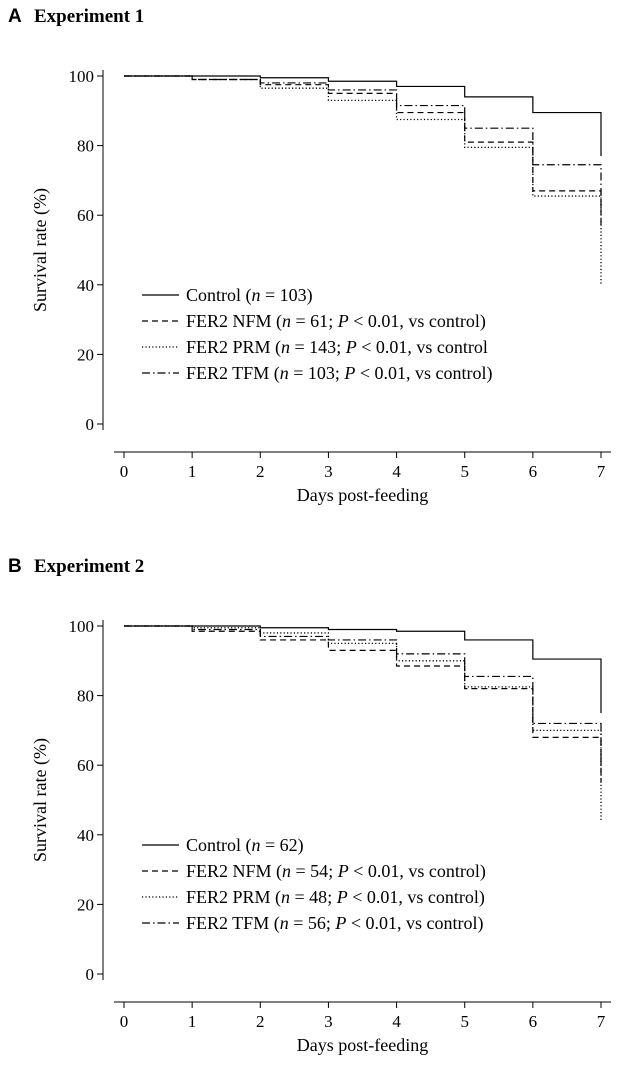 The image size is (624, 1085). Describe the element at coordinates (335, 897) in the screenshot. I see `legend-entry: FER2 PRM (n = 48; P < 0.01, vs control)` at that location.